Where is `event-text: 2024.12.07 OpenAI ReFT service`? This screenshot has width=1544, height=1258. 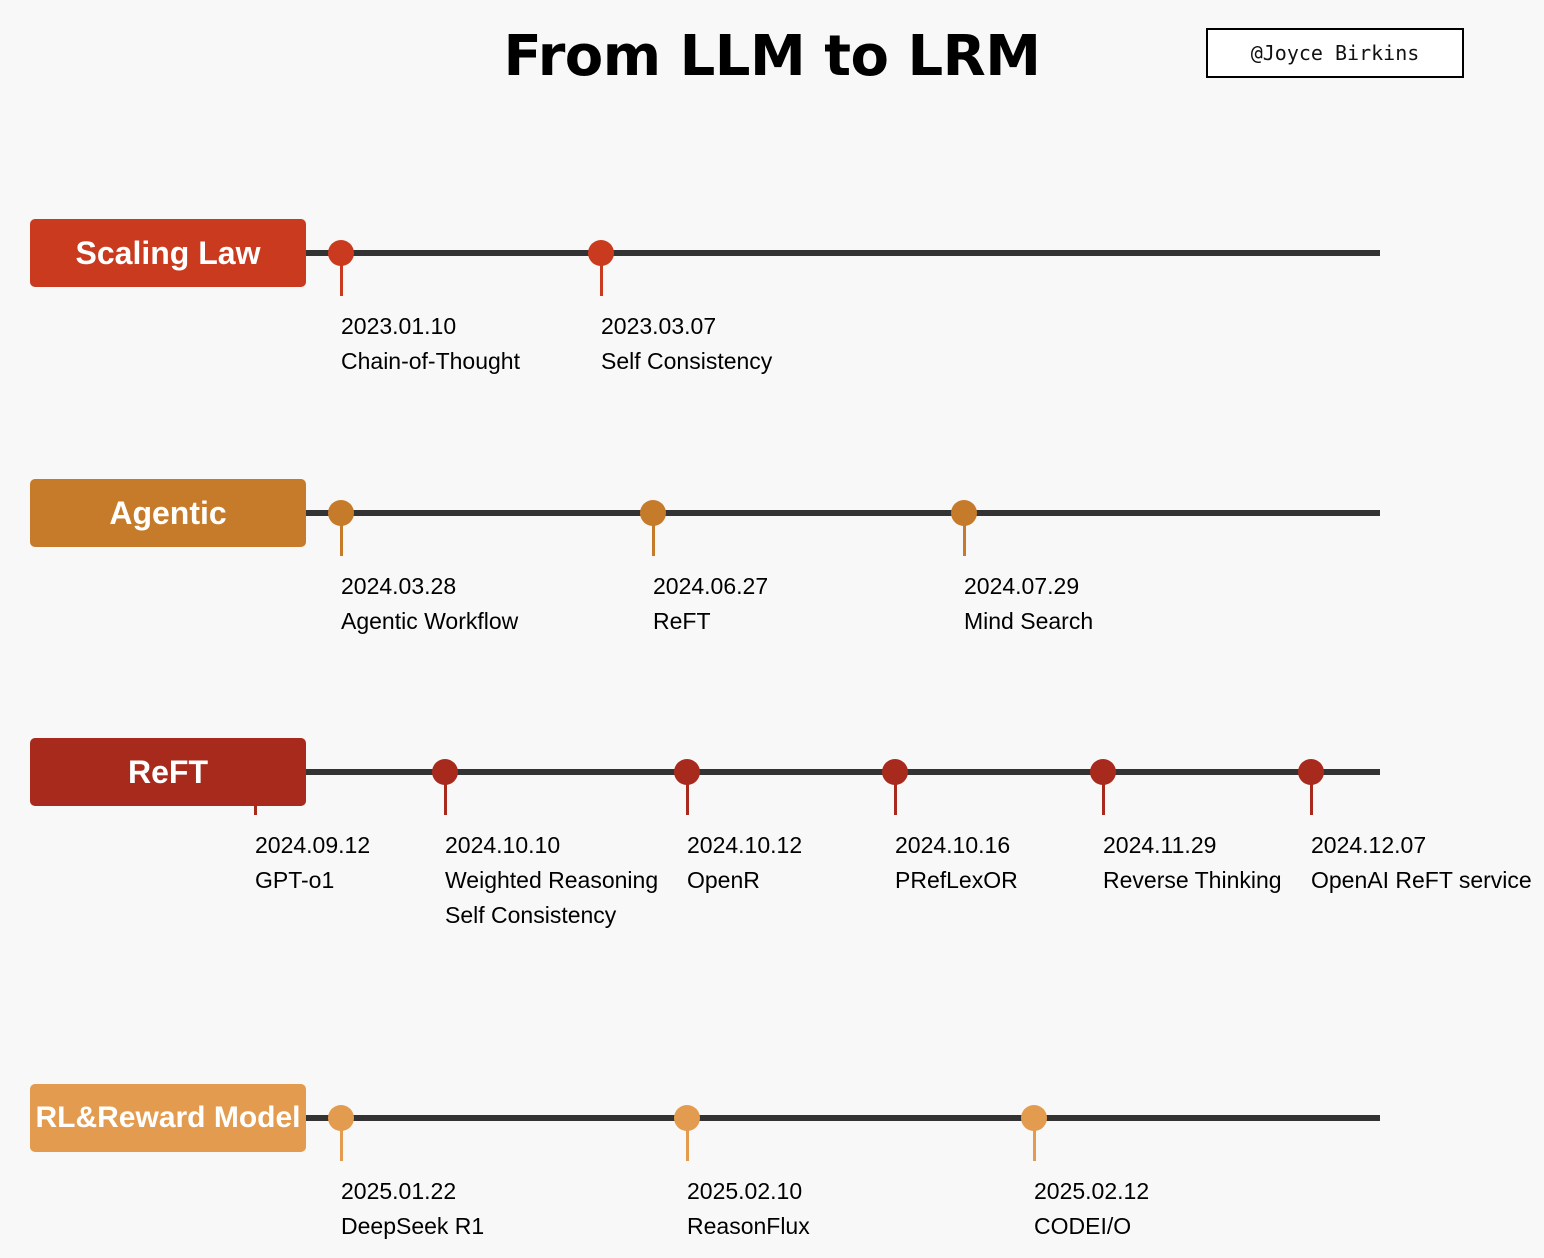
event-text: 2024.12.07 OpenAI ReFT service is located at coordinates (1421, 863).